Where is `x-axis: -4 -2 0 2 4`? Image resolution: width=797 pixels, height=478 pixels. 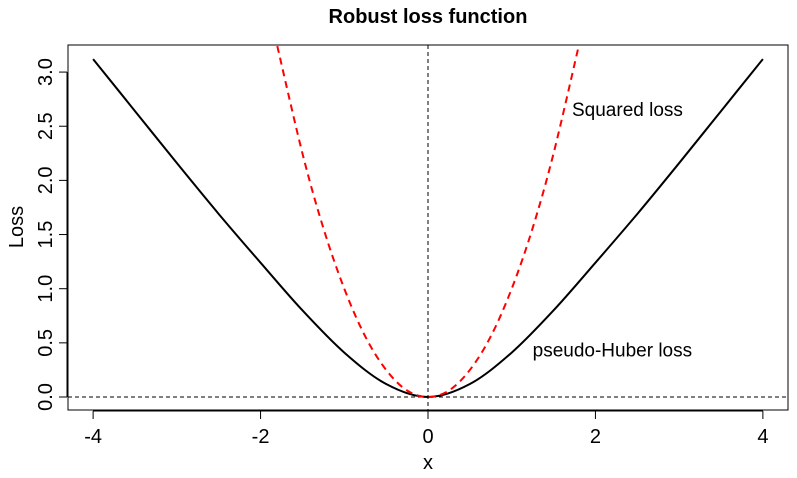
x-axis: -4 -2 0 2 4 is located at coordinates (426, 429).